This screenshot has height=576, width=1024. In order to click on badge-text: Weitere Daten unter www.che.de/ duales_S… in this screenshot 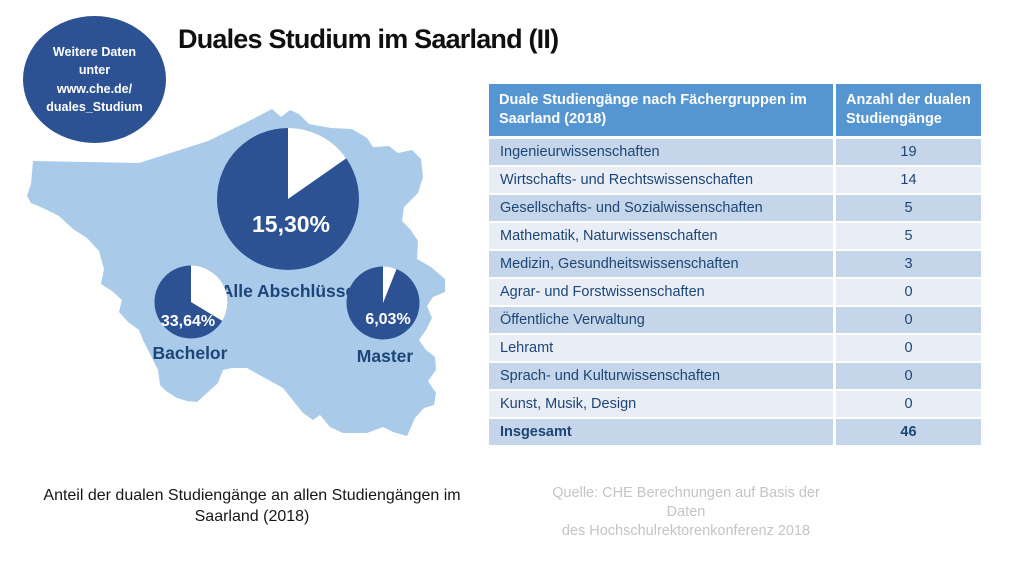, I will do `click(94, 79)`.